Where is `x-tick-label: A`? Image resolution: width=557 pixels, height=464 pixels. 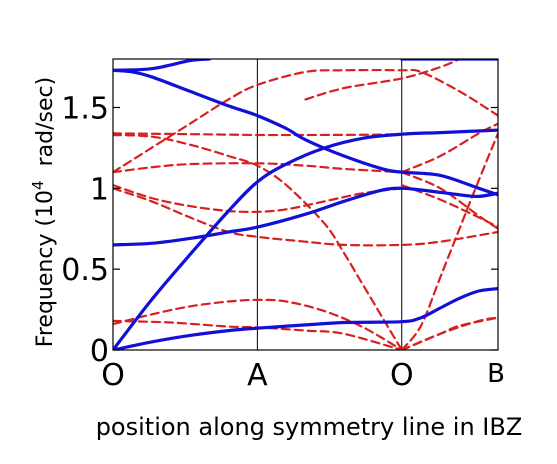 x-tick-label: A is located at coordinates (257, 375).